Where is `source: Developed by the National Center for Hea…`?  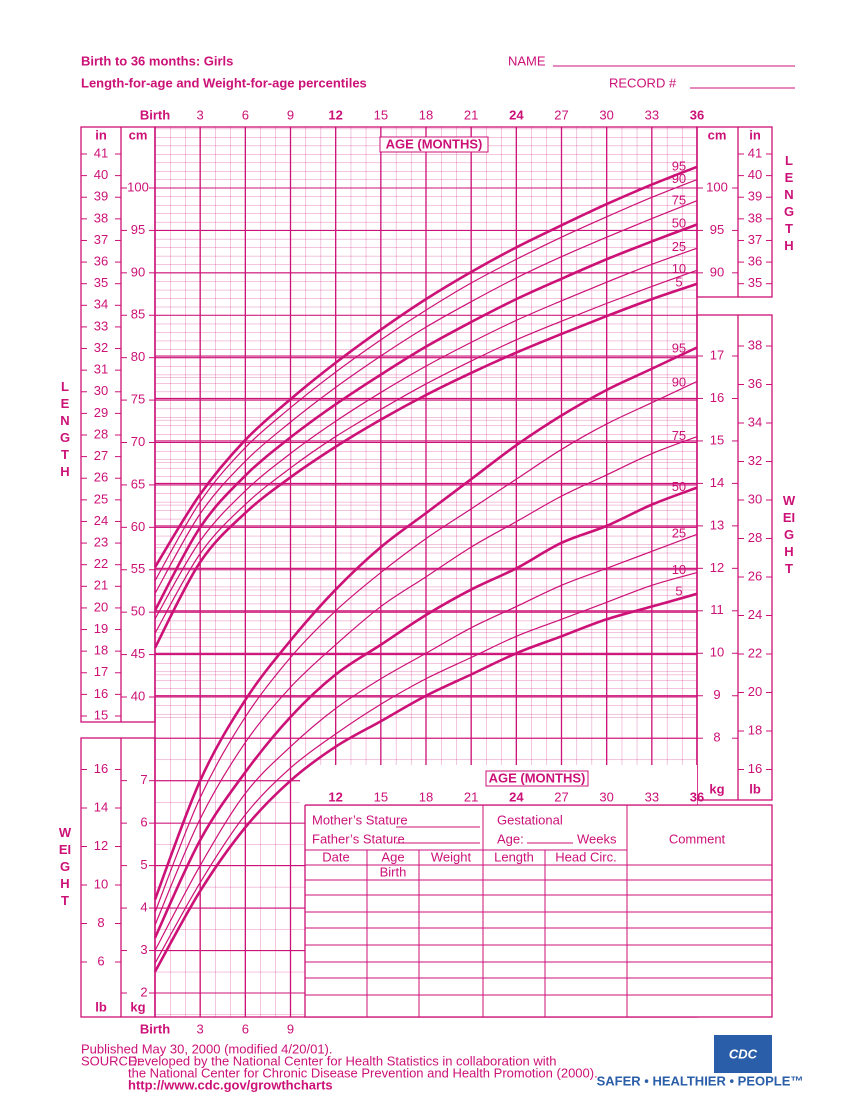 source: Developed by the National Center for Hea… is located at coordinates (342, 1060).